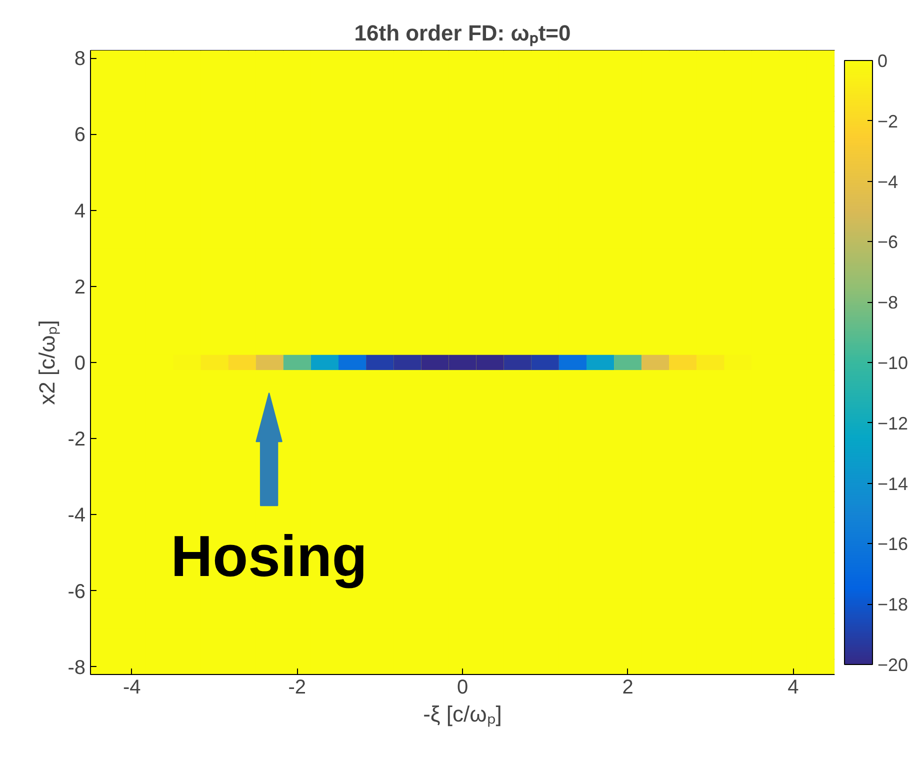  I want to click on y-tick-label: 0, so click(80, 363).